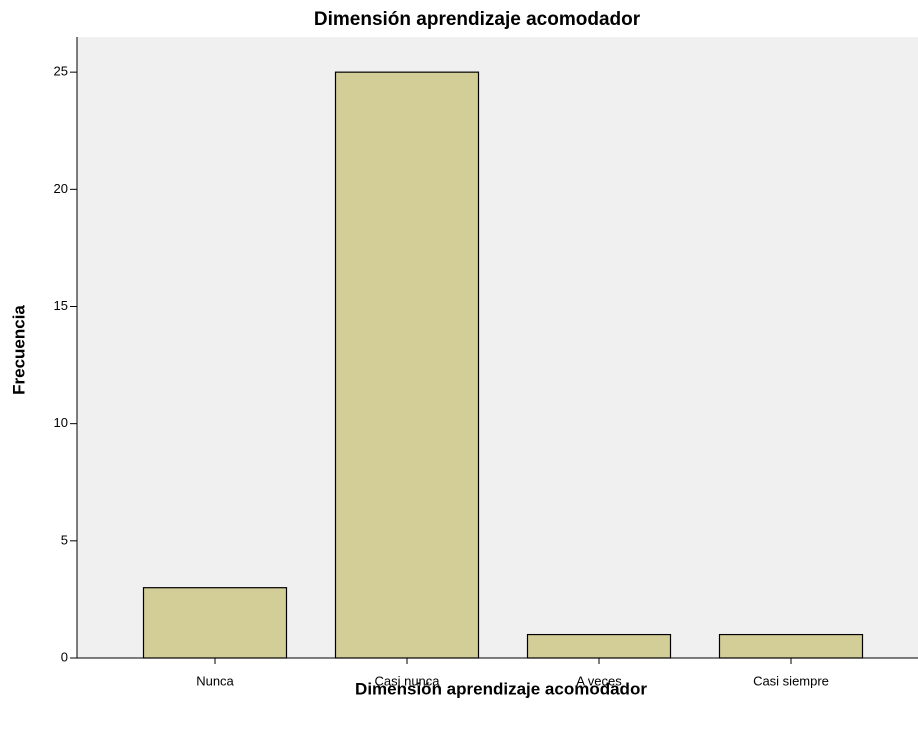 The image size is (918, 729). Describe the element at coordinates (61, 188) in the screenshot. I see `y-tick-label: 20` at that location.